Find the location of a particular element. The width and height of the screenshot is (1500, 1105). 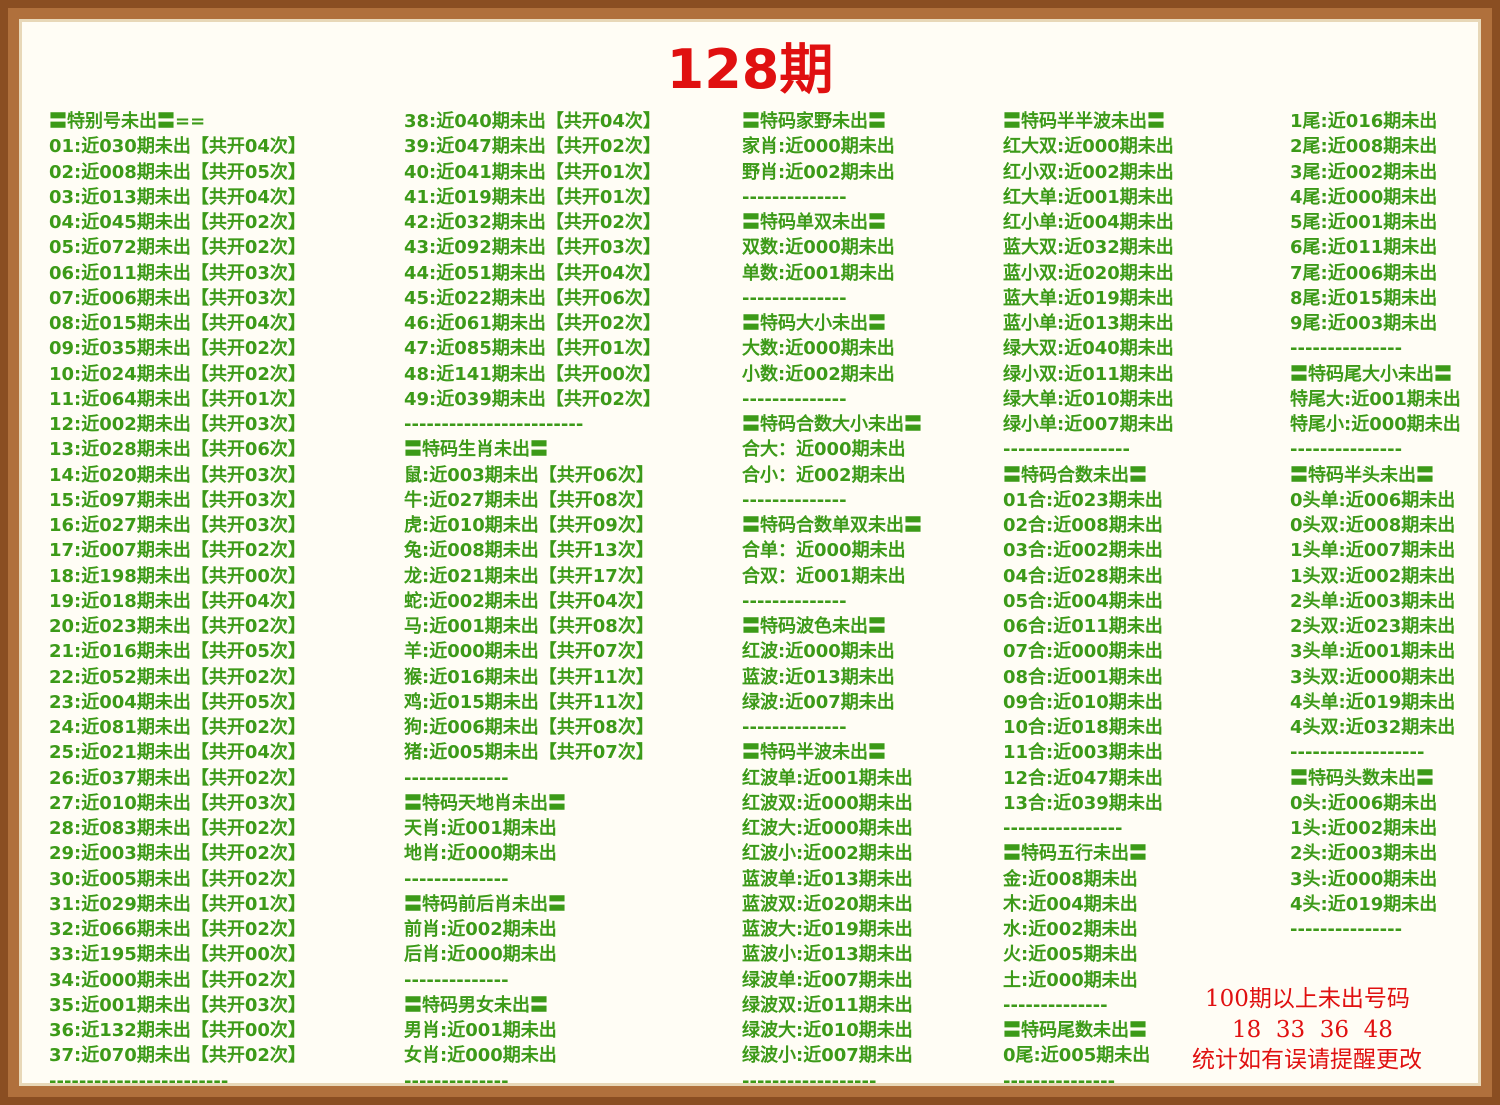

list-line: 地肖:近000期未出 is located at coordinates (480, 854).